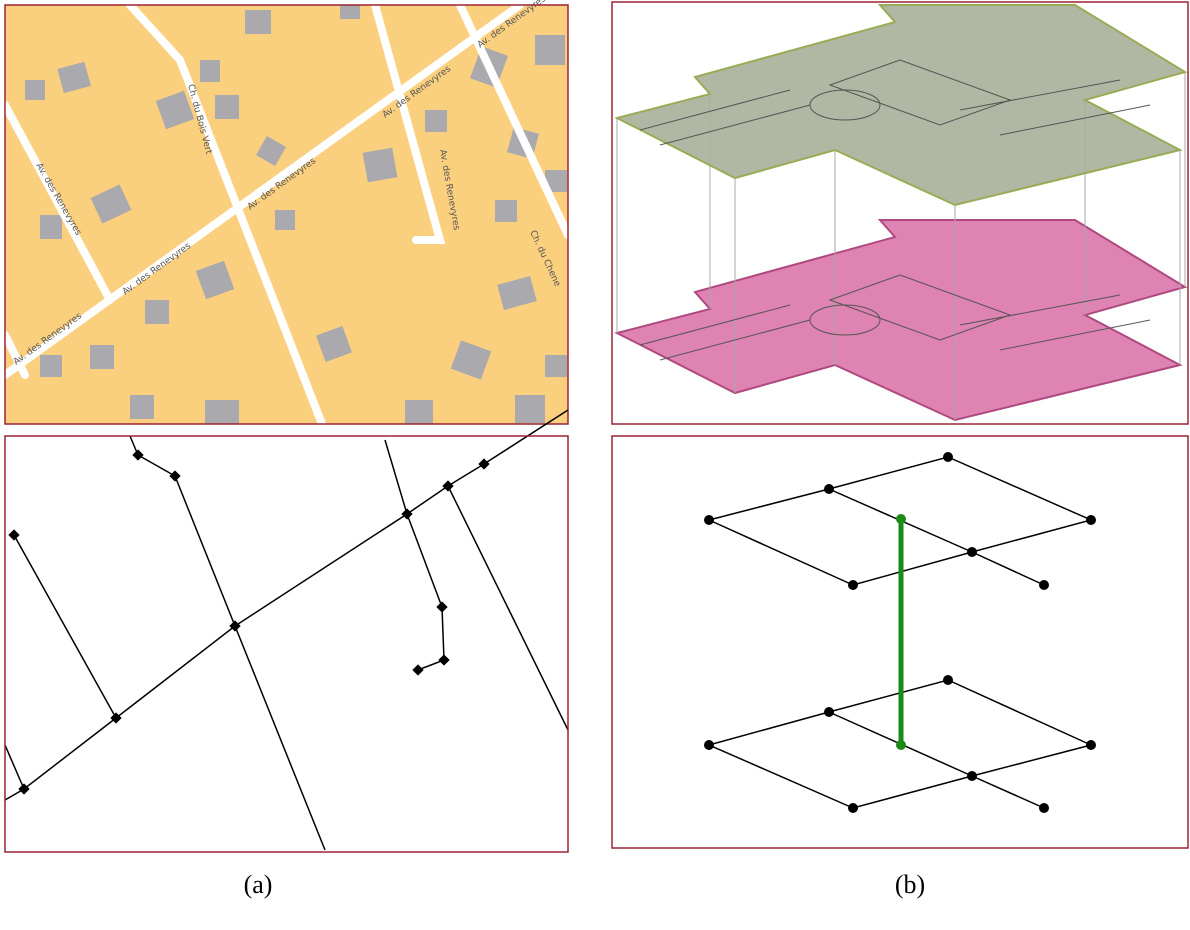 This screenshot has height=930, width=1190. Describe the element at coordinates (910, 884) in the screenshot. I see `panel-label: (b)` at that location.